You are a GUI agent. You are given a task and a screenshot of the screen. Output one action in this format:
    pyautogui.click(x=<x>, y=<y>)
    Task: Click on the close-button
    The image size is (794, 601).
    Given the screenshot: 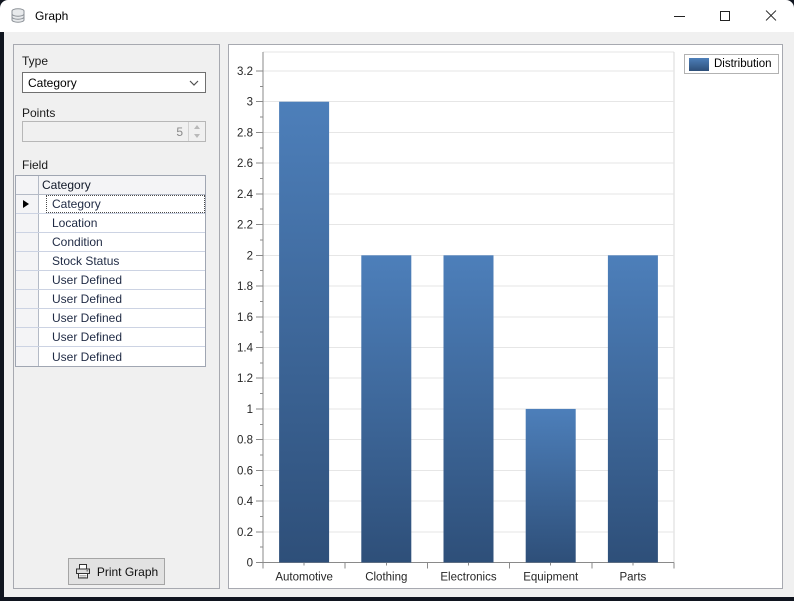 What is the action you would take?
    pyautogui.click(x=771, y=16)
    